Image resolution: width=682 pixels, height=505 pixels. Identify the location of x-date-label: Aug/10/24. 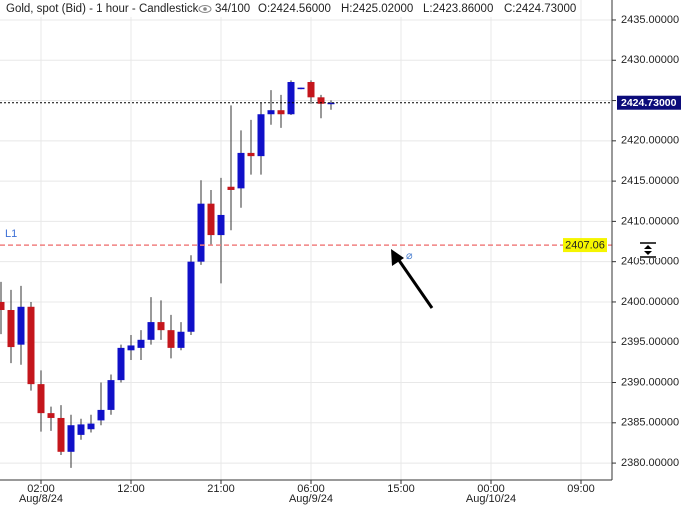
(491, 499).